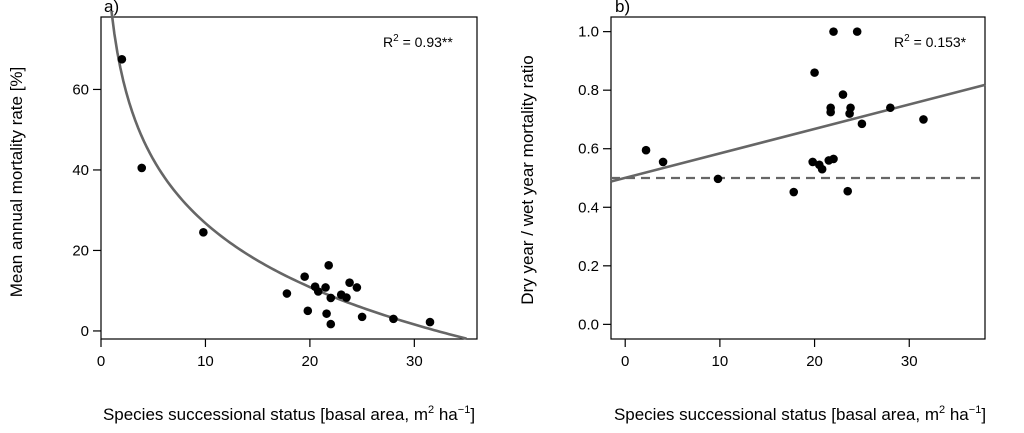  What do you see at coordinates (588, 90) in the screenshot?
I see `panel-b-y-tick-label: 0.8` at bounding box center [588, 90].